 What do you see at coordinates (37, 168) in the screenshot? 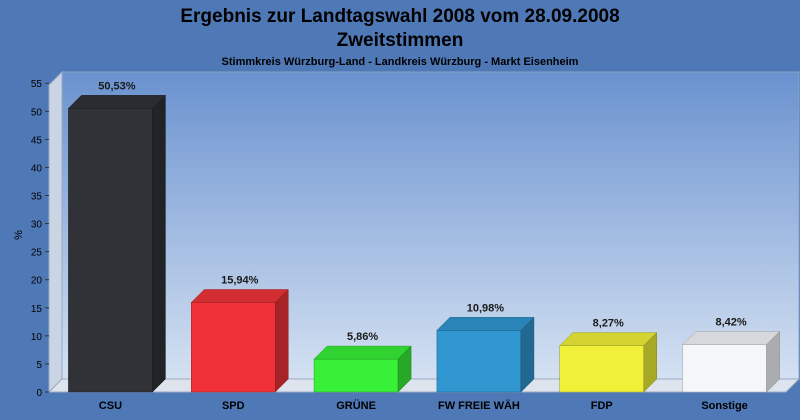
I see `y-tick-label: 40` at bounding box center [37, 168].